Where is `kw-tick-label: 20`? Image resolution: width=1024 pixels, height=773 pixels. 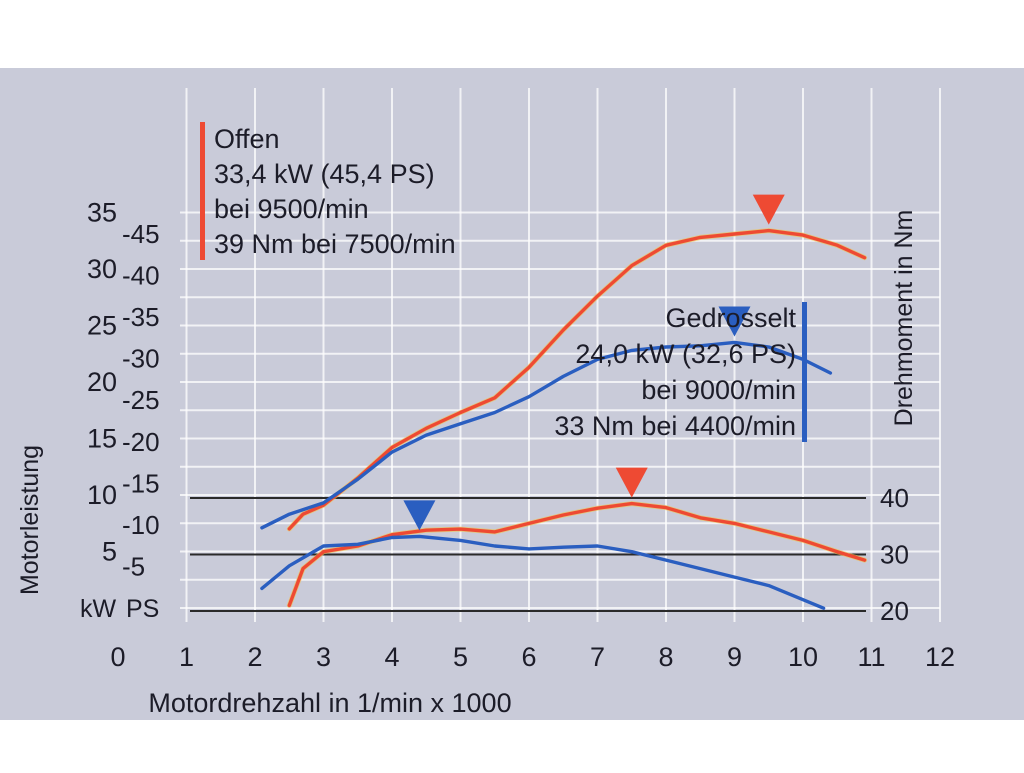 kw-tick-label: 20 is located at coordinates (102, 382).